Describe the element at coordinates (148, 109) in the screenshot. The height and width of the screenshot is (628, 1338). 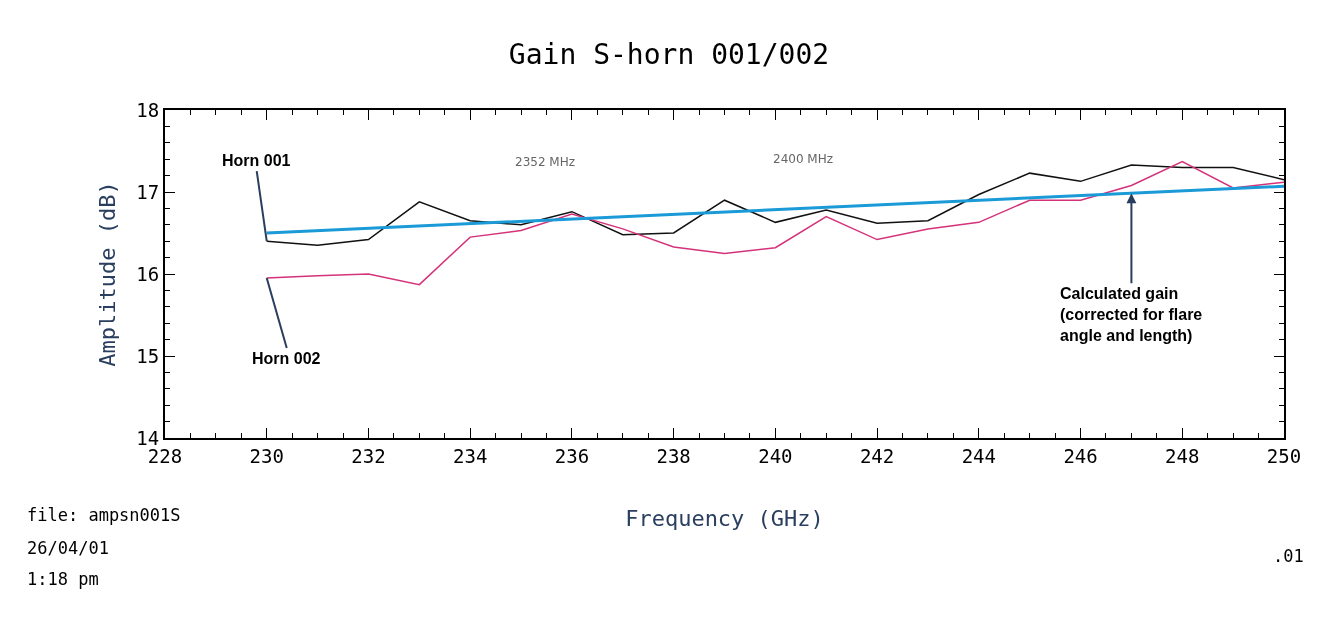
I see `y-tick-label: 18` at that location.